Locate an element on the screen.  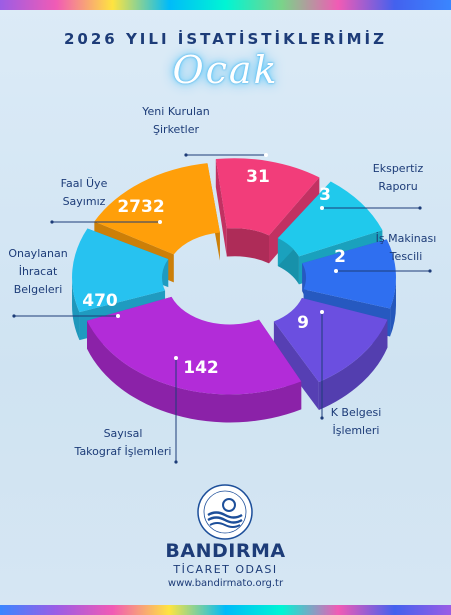
month-title: Ocak is located at coordinates (225, 70).